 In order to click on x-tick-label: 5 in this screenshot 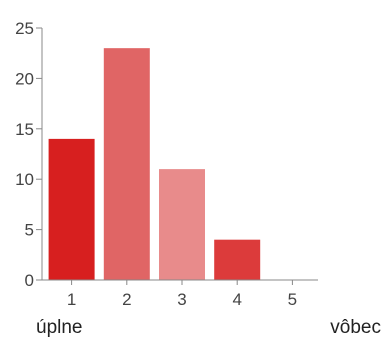, I will do `click(292, 299)`.